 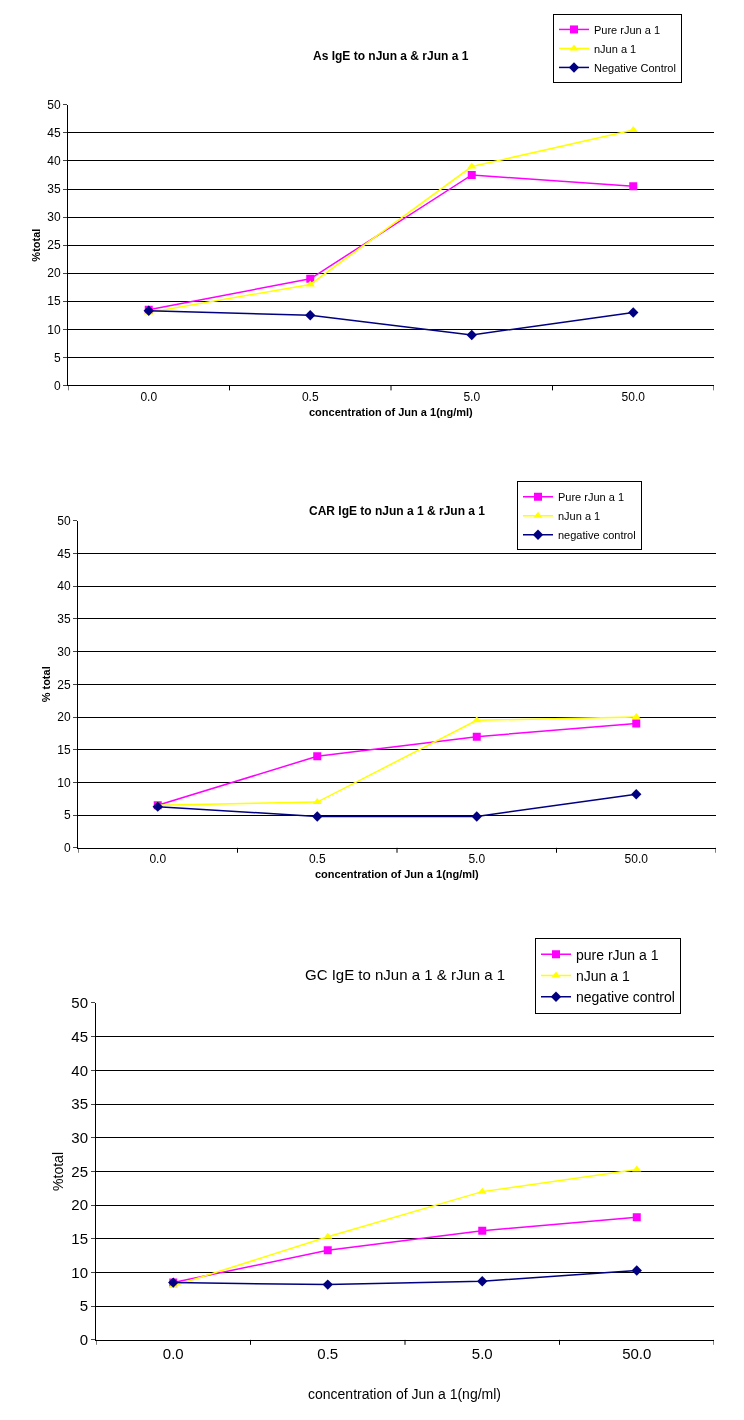 What do you see at coordinates (617, 954) in the screenshot?
I see `legend-label: pure rJun a 1` at bounding box center [617, 954].